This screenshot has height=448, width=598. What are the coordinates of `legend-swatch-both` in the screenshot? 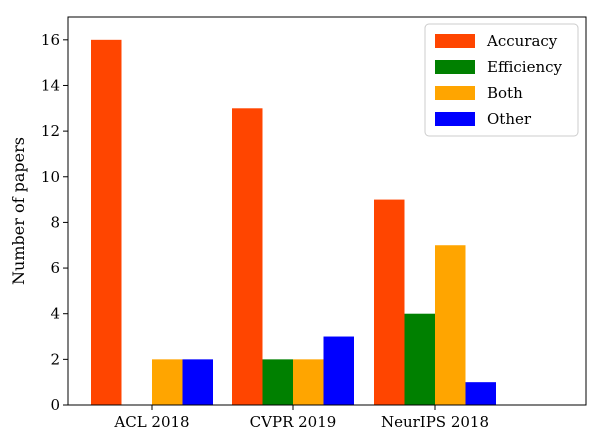 It's located at (455, 93).